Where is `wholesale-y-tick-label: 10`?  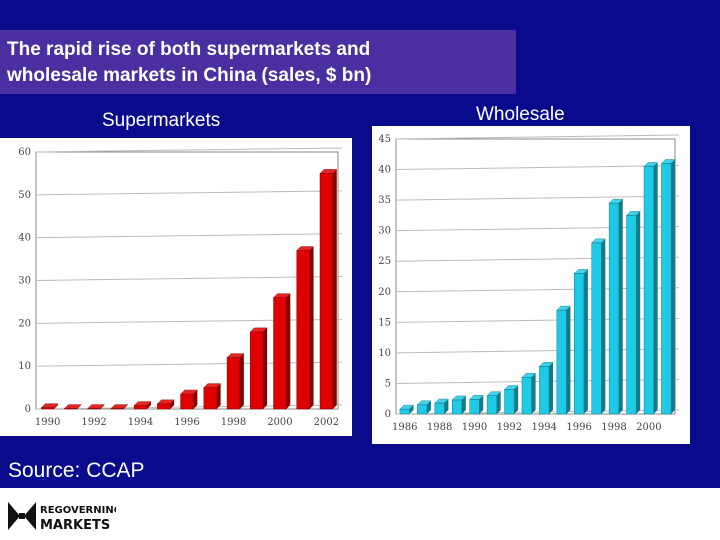 wholesale-y-tick-label: 10 is located at coordinates (384, 353).